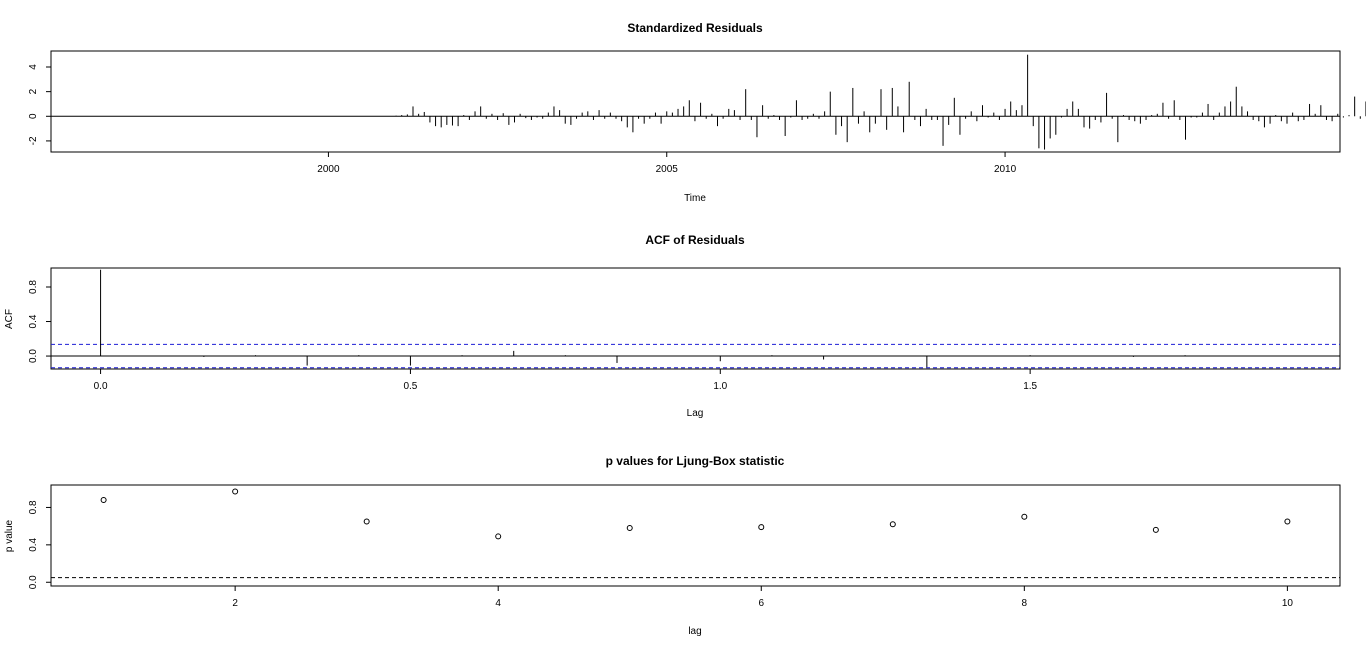  What do you see at coordinates (566, 380) in the screenshot?
I see `acf-x-axis: 0.0 0.5 1.0 1.5` at bounding box center [566, 380].